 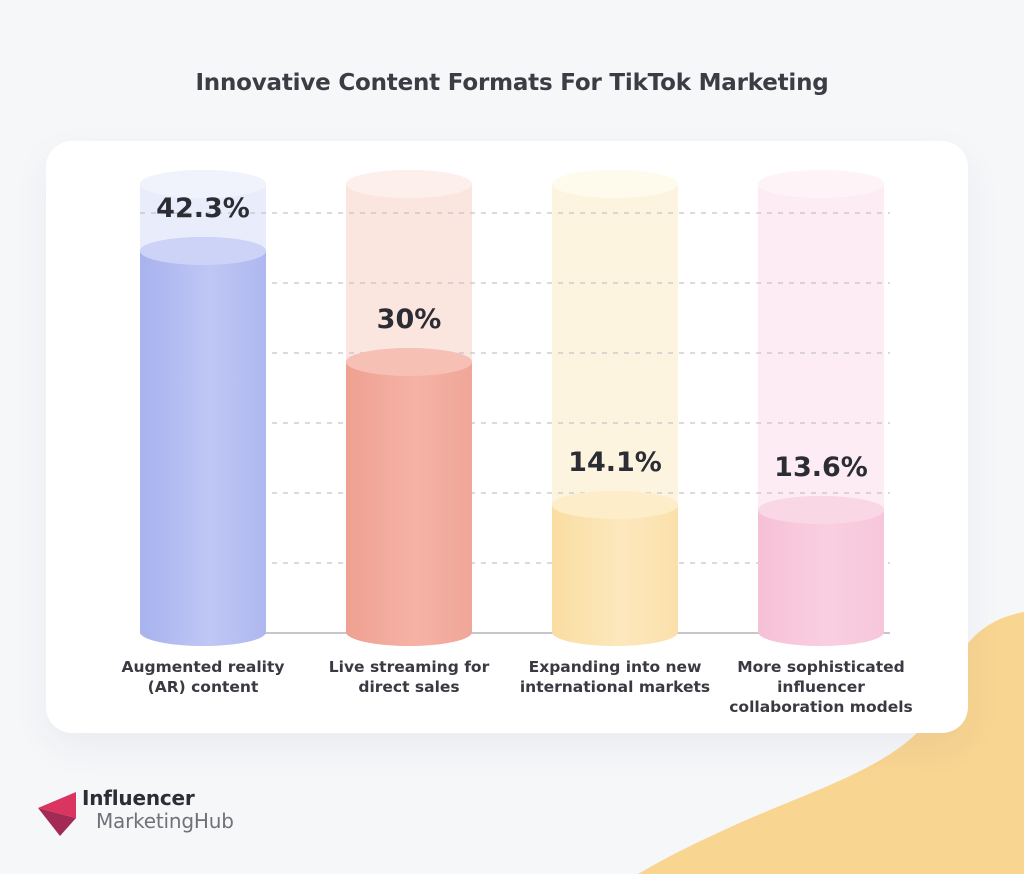 I want to click on bar-category-label-line: influencer, so click(x=821, y=686).